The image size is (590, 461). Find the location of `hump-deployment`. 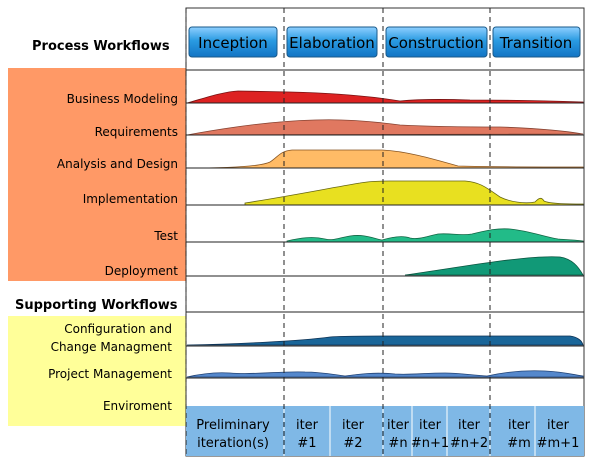

hump-deployment is located at coordinates (494, 266).